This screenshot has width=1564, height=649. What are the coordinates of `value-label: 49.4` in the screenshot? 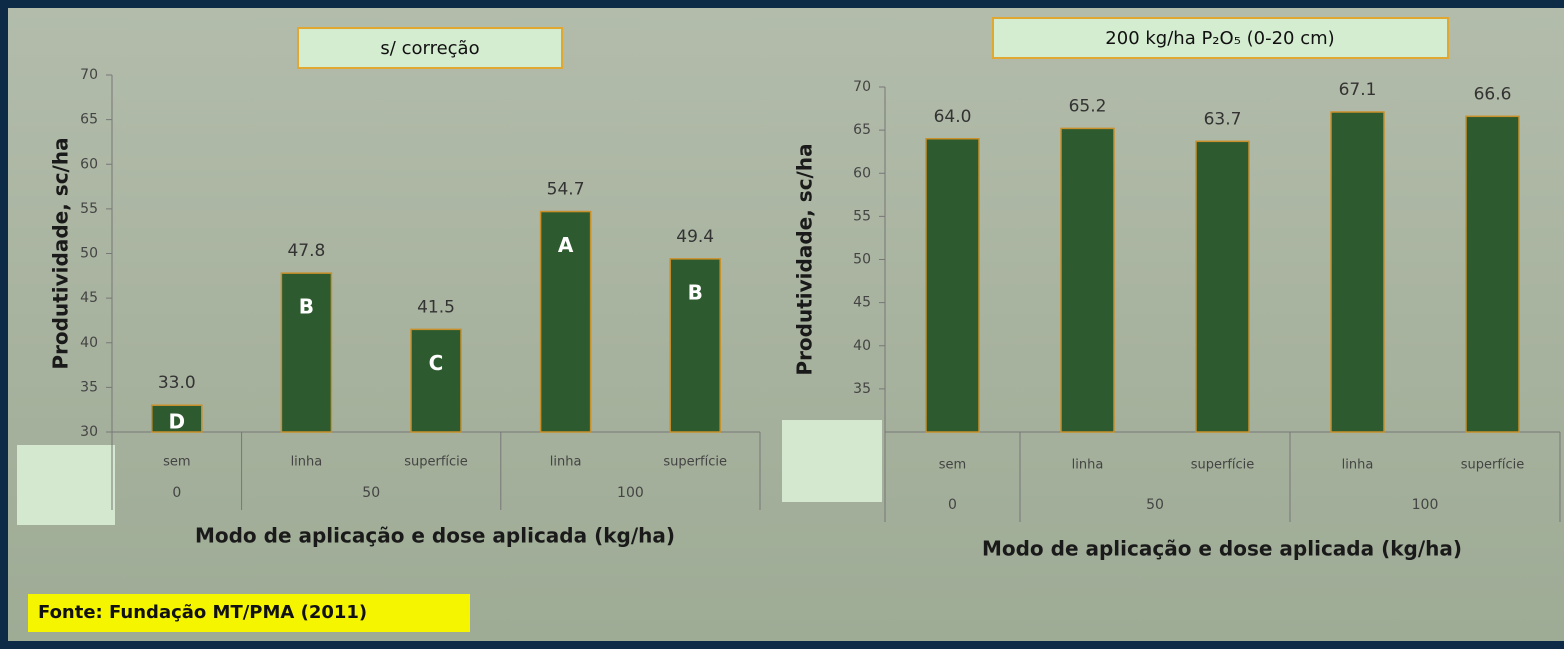 It's located at (695, 237).